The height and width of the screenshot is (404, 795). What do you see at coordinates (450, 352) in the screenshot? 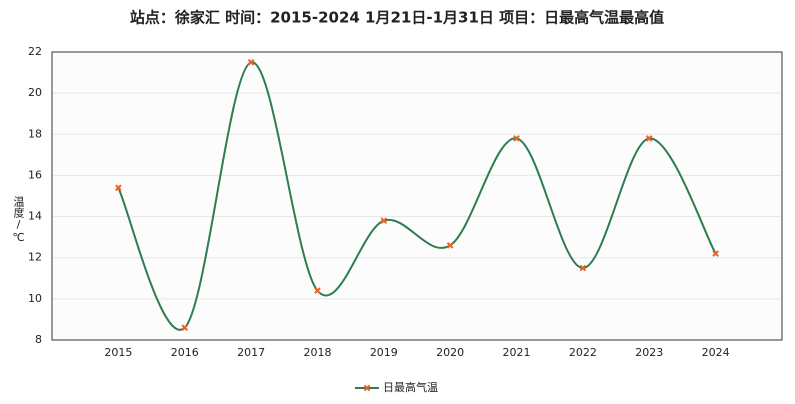
I see `x-tick-label: 2020` at bounding box center [450, 352].